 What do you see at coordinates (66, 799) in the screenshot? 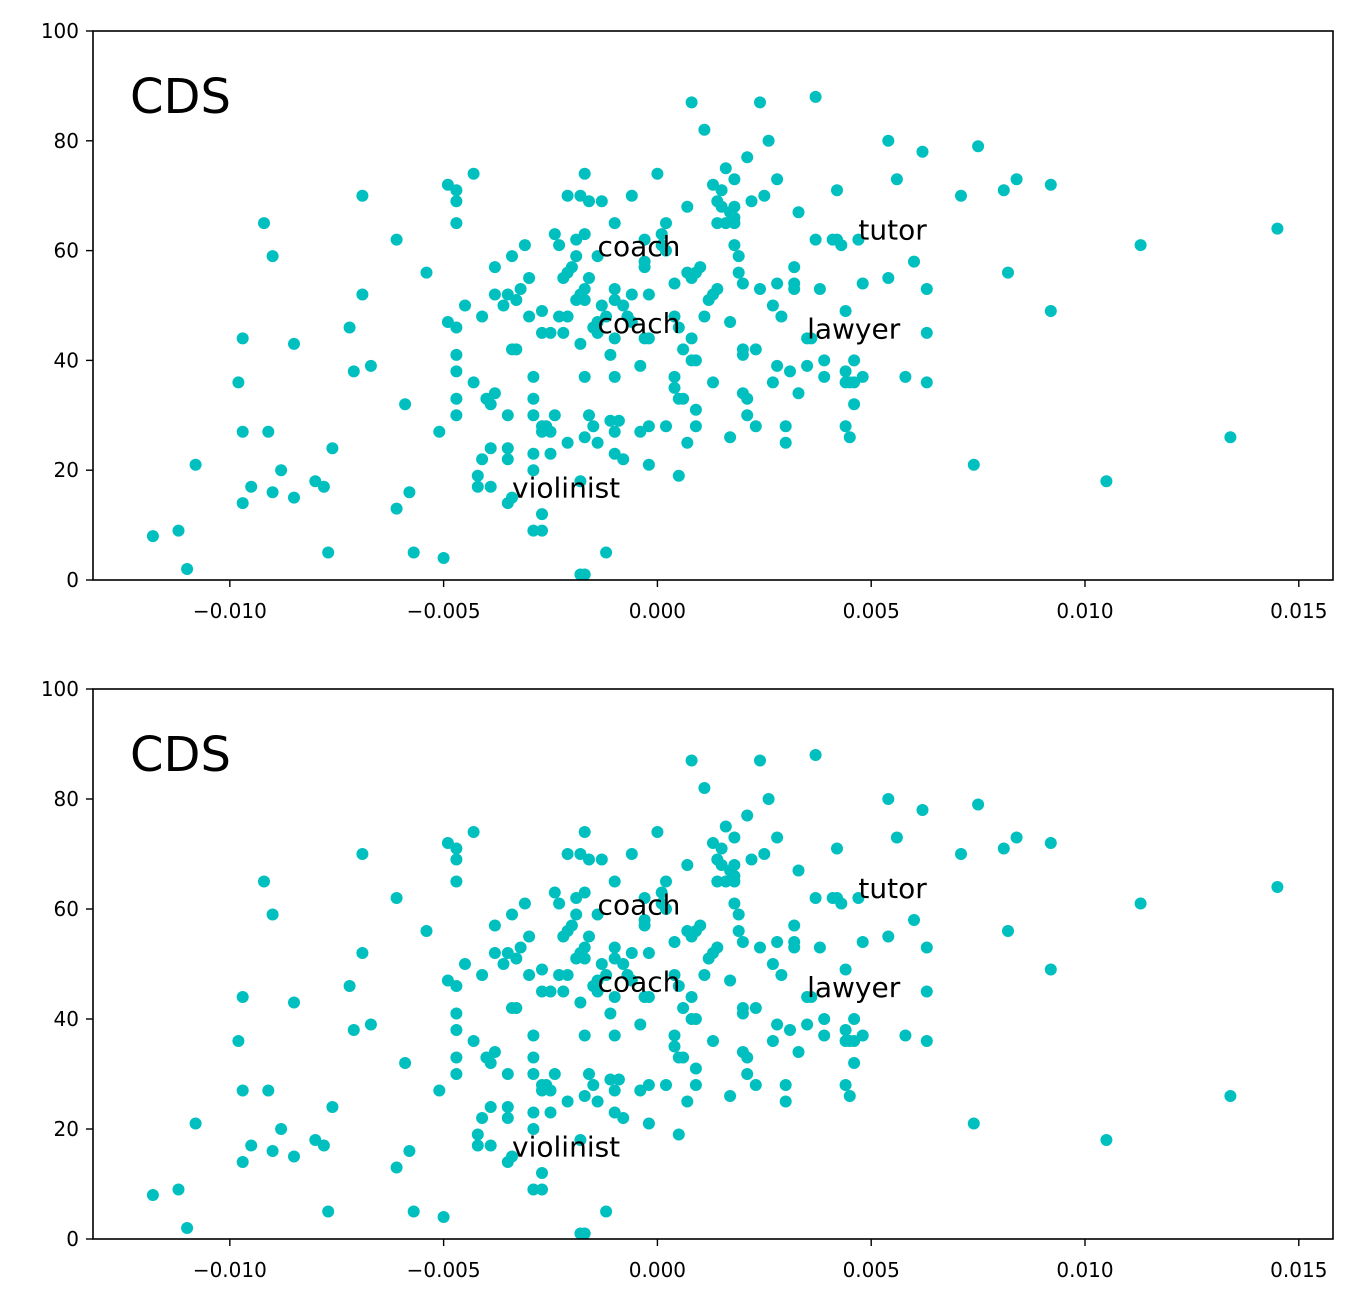
I see `y-tick-label: 80` at bounding box center [66, 799].